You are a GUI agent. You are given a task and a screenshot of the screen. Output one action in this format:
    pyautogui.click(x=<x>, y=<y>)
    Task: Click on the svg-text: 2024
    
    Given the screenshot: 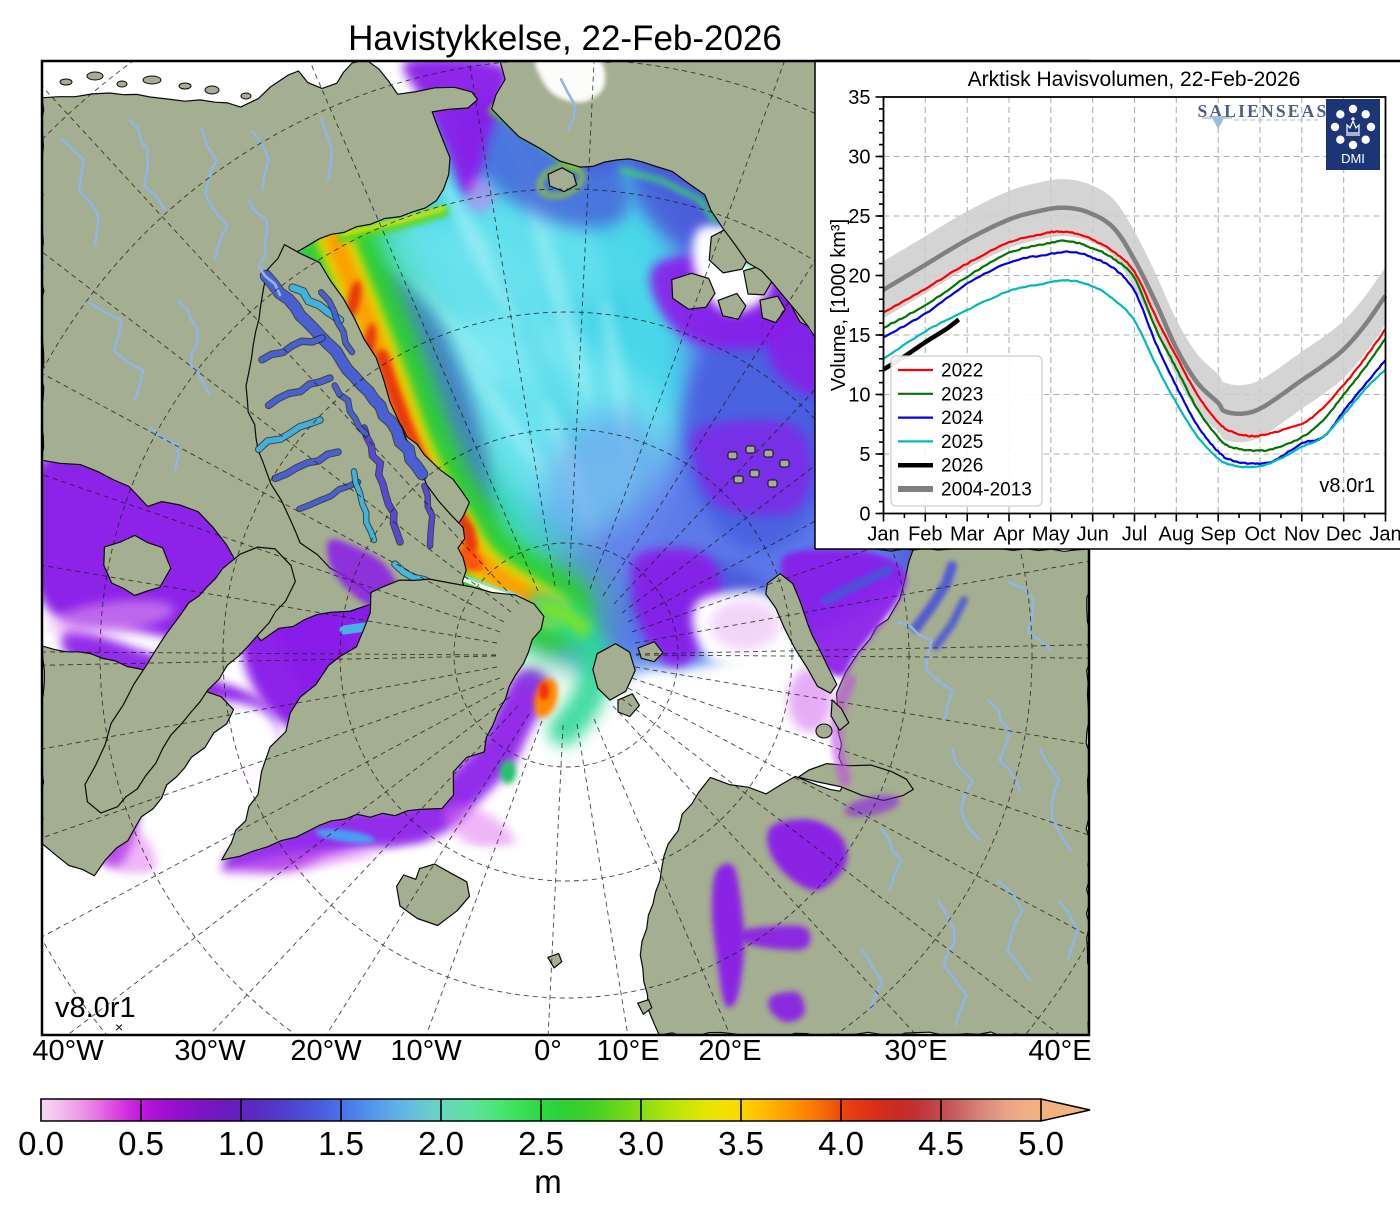 What is the action you would take?
    pyautogui.click(x=962, y=418)
    